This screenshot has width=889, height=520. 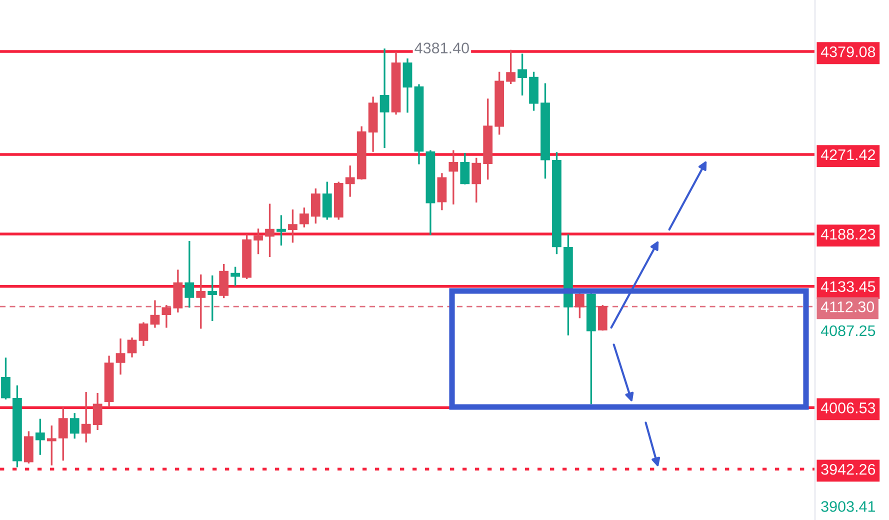 I want to click on y-tick-label: 4271.42, so click(x=848, y=154).